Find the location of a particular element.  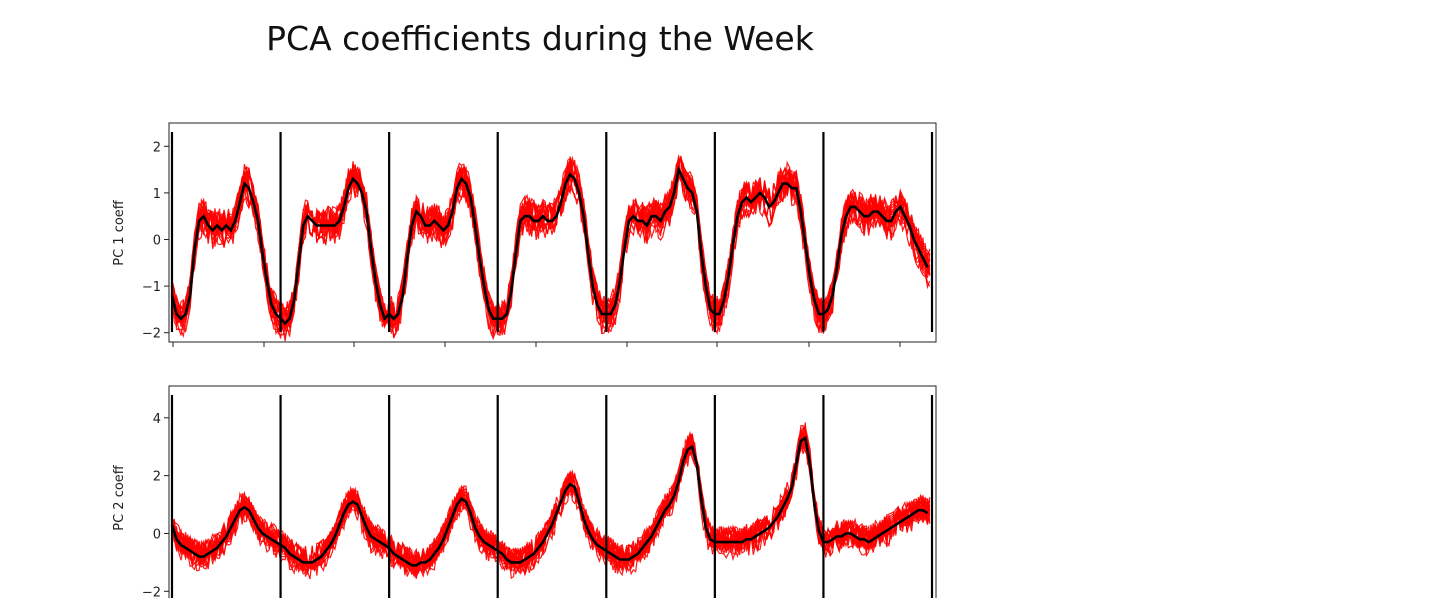

pc2-mean-line is located at coordinates (549, 501).